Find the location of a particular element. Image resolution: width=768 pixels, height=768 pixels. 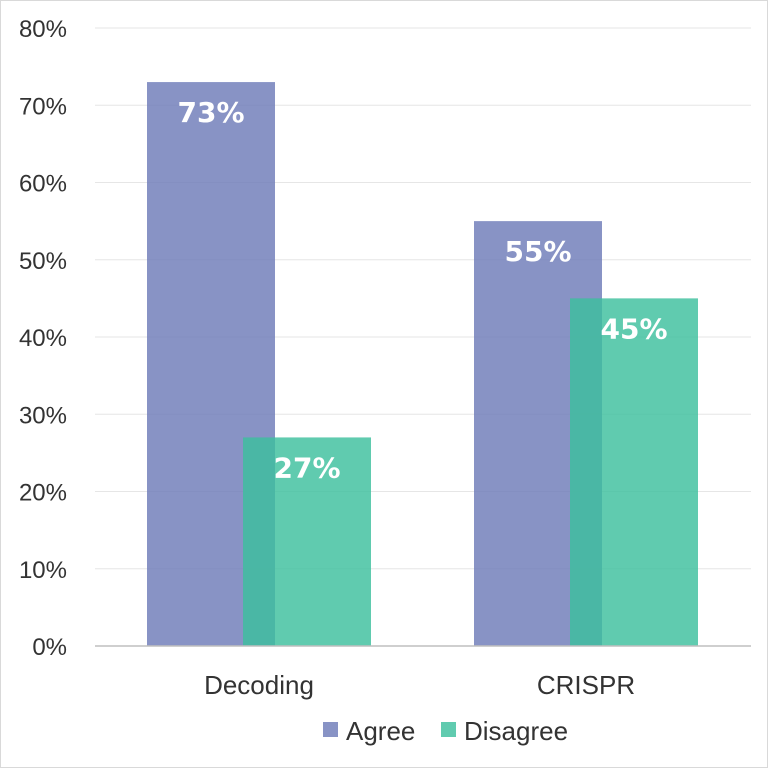

y-tick-label: 40% is located at coordinates (43, 338).